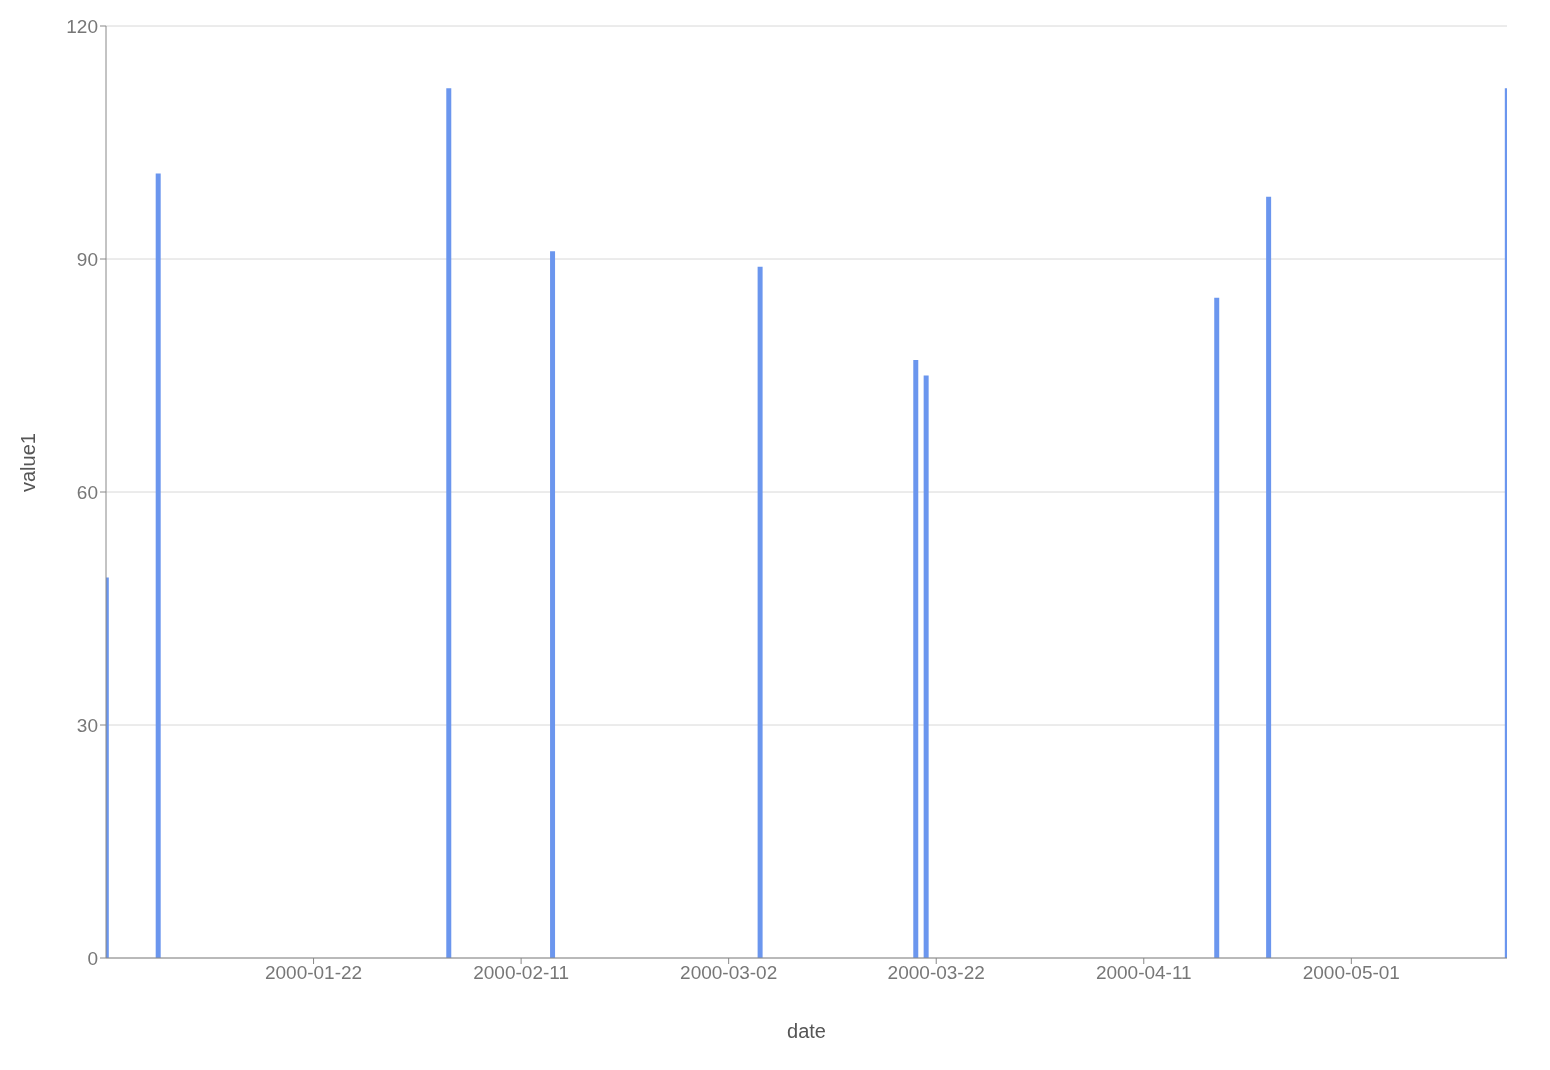 This screenshot has width=1550, height=1070. I want to click on y-tick-label: 90, so click(87, 259).